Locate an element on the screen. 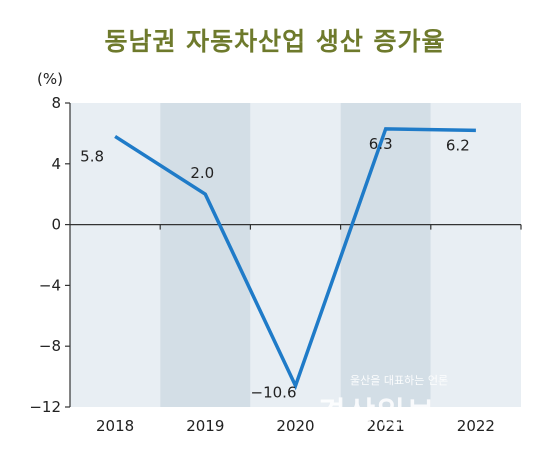 Image resolution: width=550 pixels, height=456 pixels. x-tick-label-2020: 2020 is located at coordinates (295, 426).